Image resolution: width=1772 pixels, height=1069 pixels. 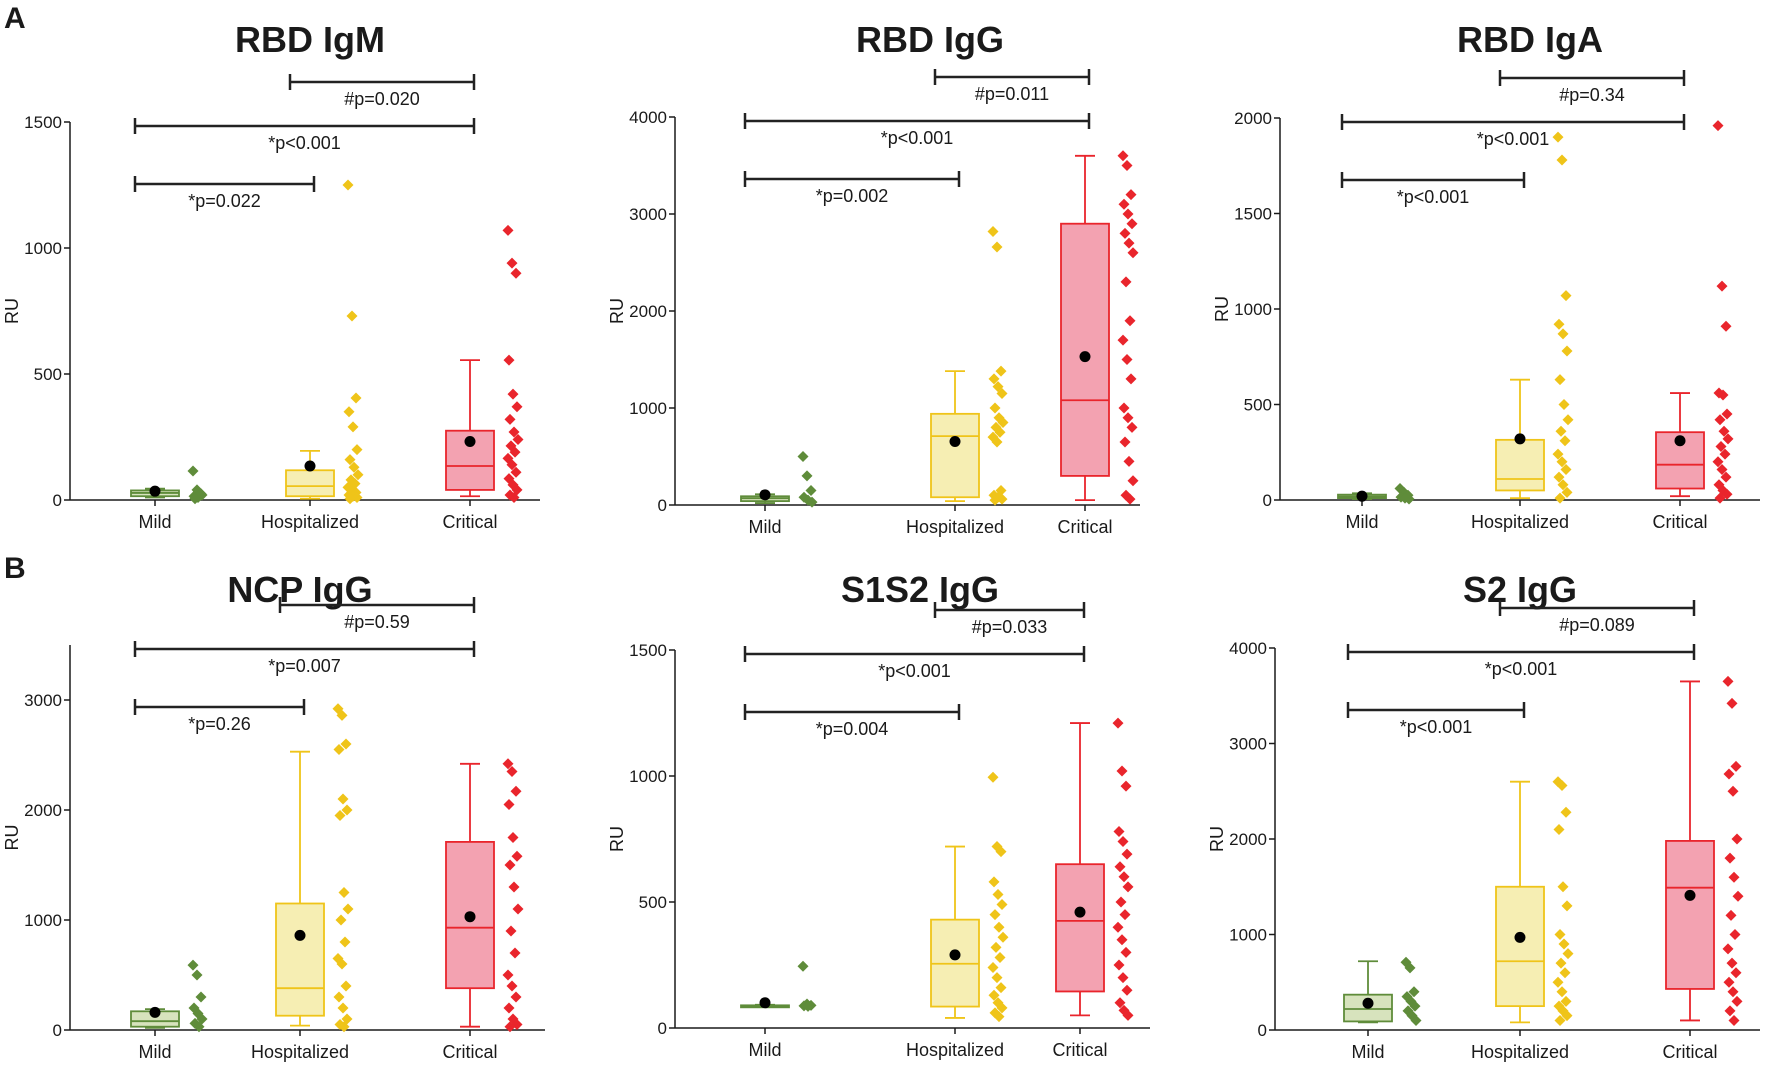 I want to click on chart-title: S2 IgG, so click(x=1520, y=589).